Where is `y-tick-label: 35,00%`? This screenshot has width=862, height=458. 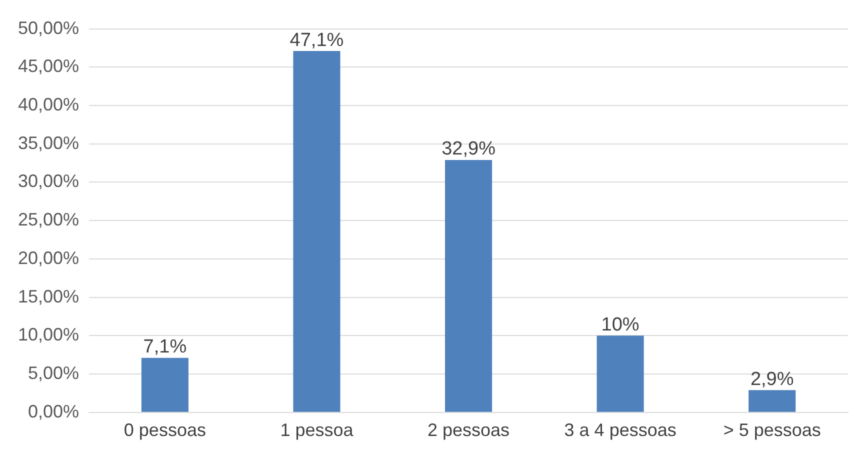 y-tick-label: 35,00% is located at coordinates (49, 142).